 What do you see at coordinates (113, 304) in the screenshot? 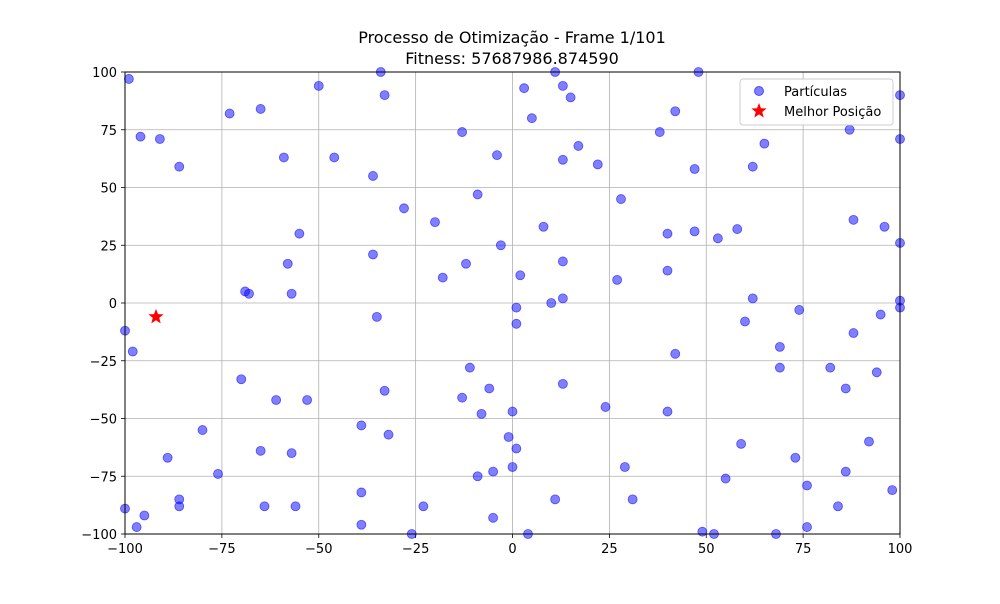
I see `y-tick-label: 0` at bounding box center [113, 304].